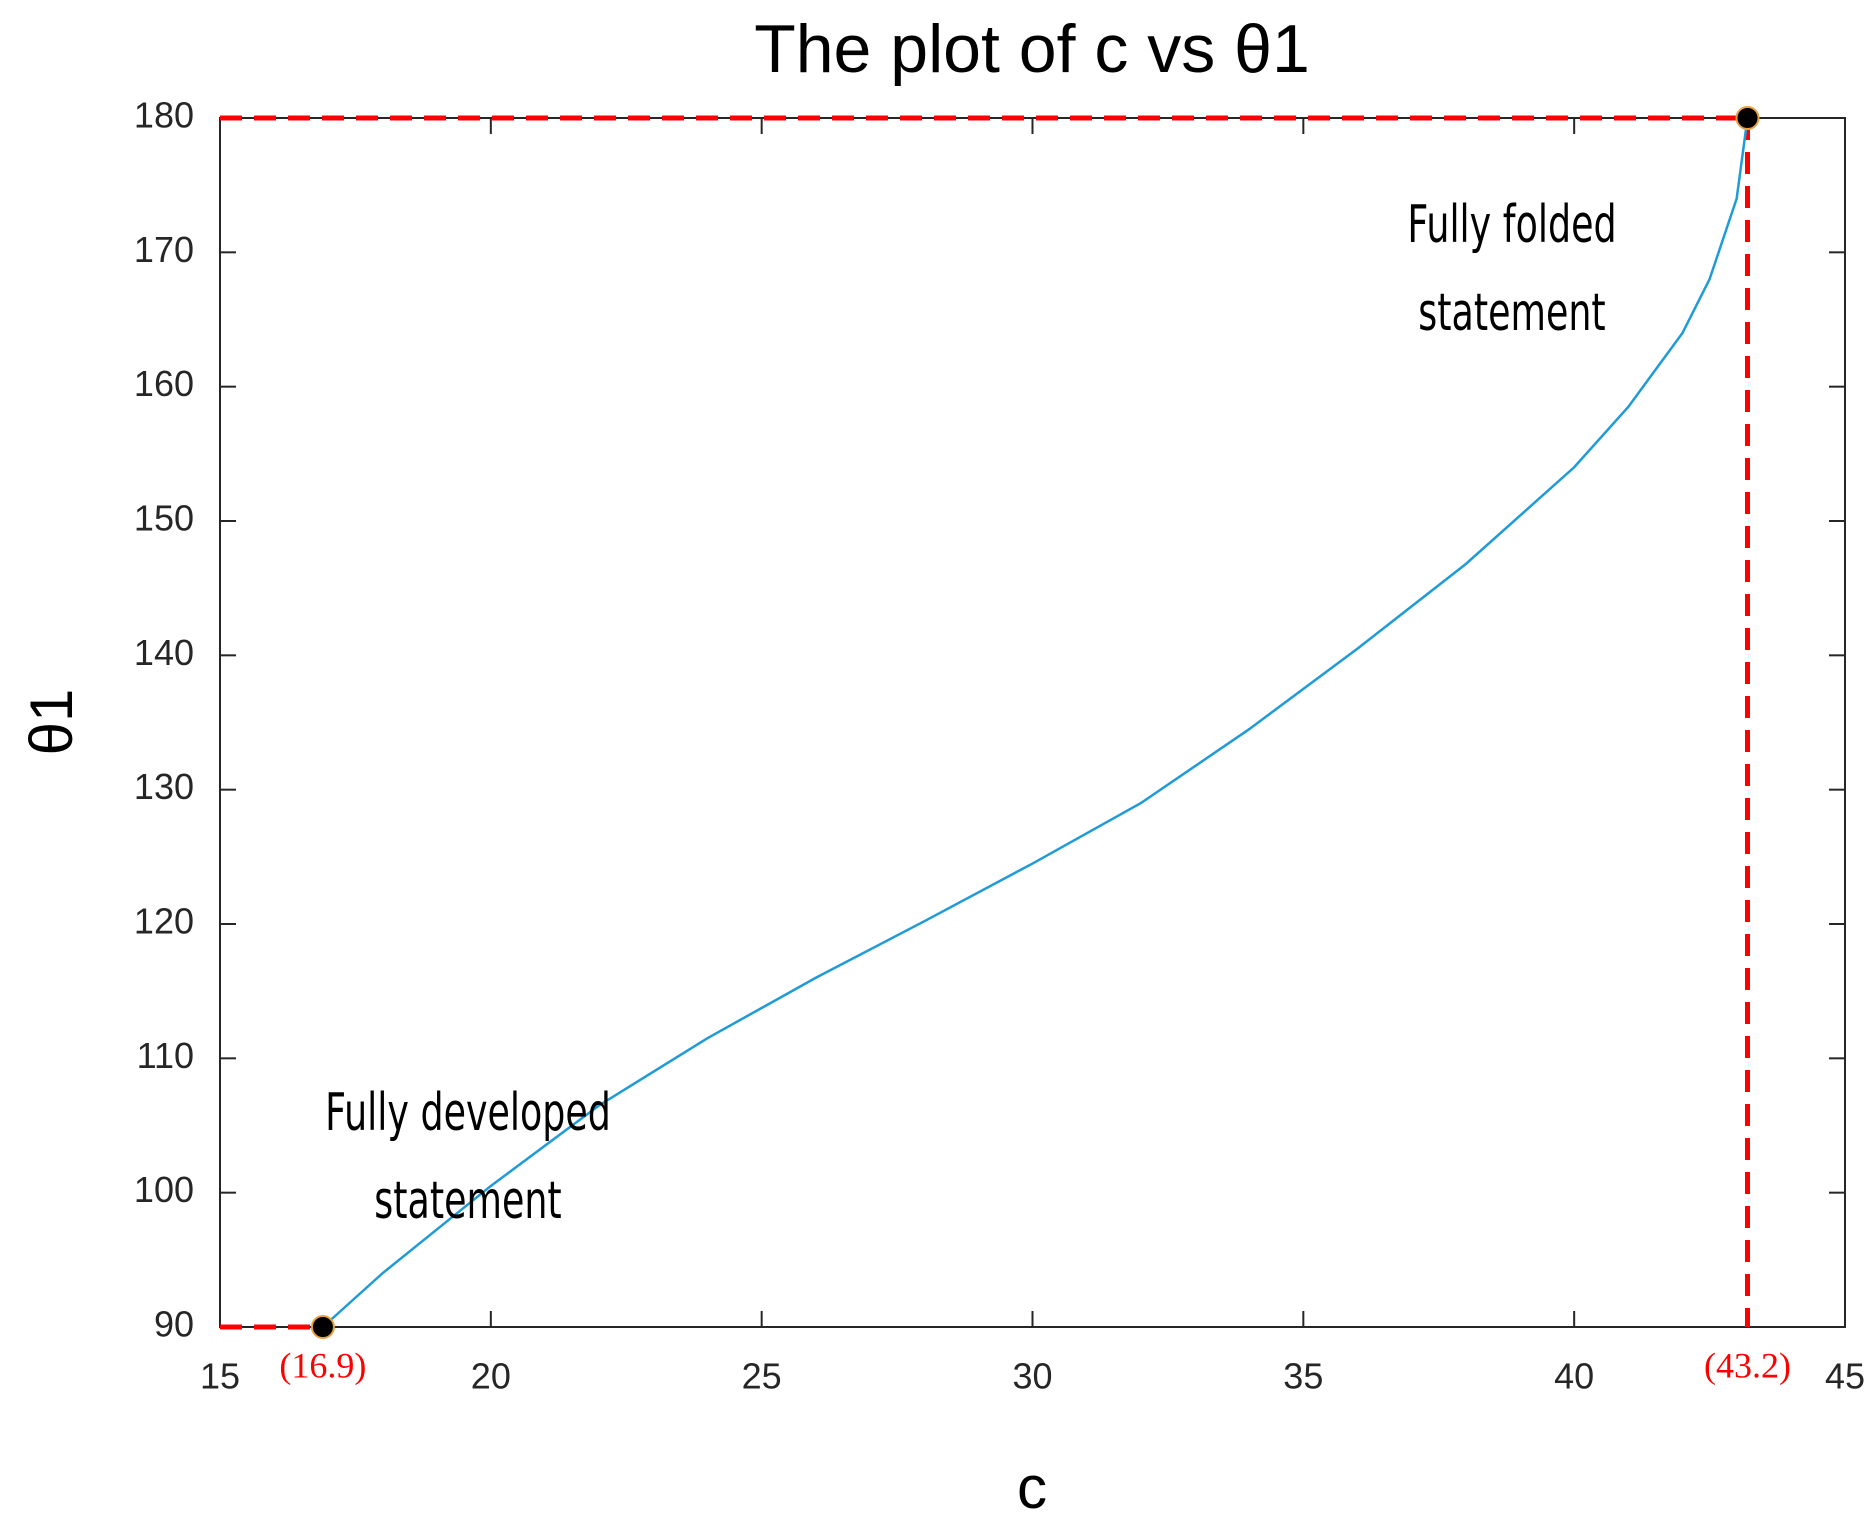  I want to click on y-tick-label: 130, so click(164, 786).